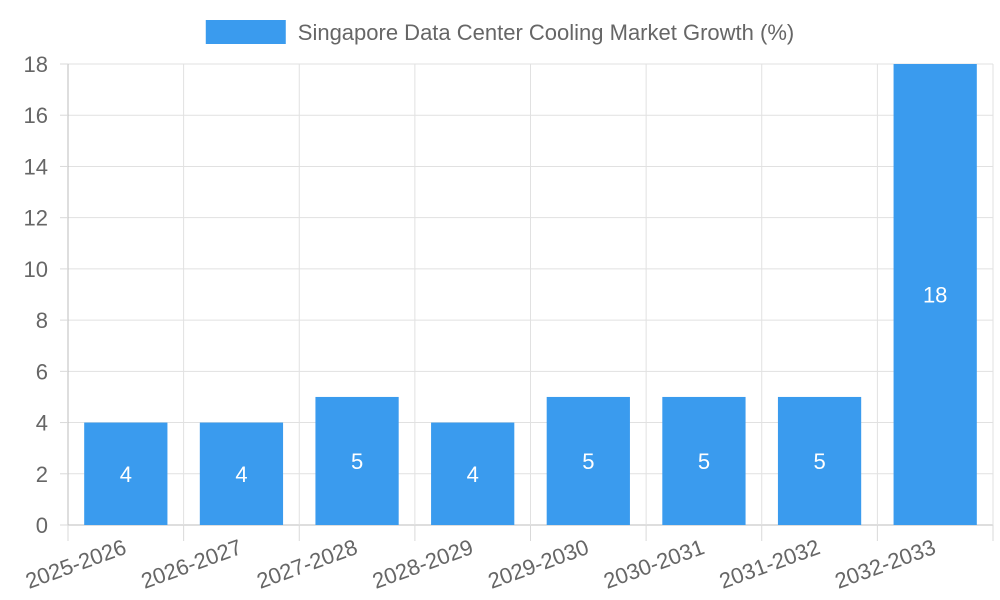 The height and width of the screenshot is (600, 1000). What do you see at coordinates (42, 320) in the screenshot?
I see `y-tick-label: 8` at bounding box center [42, 320].